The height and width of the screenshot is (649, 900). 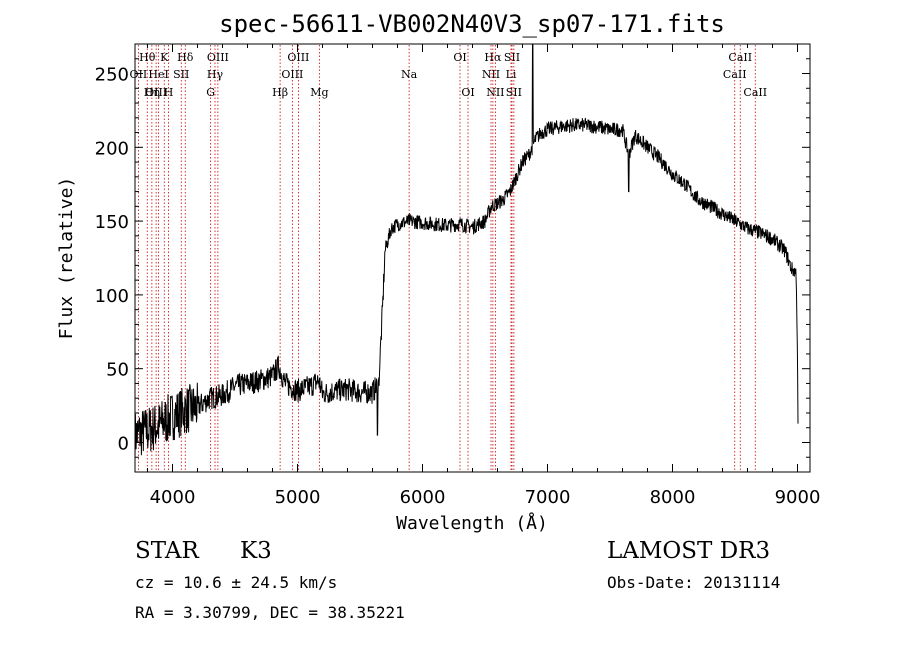 I want to click on y-tick-label: 0, so click(x=123, y=443).